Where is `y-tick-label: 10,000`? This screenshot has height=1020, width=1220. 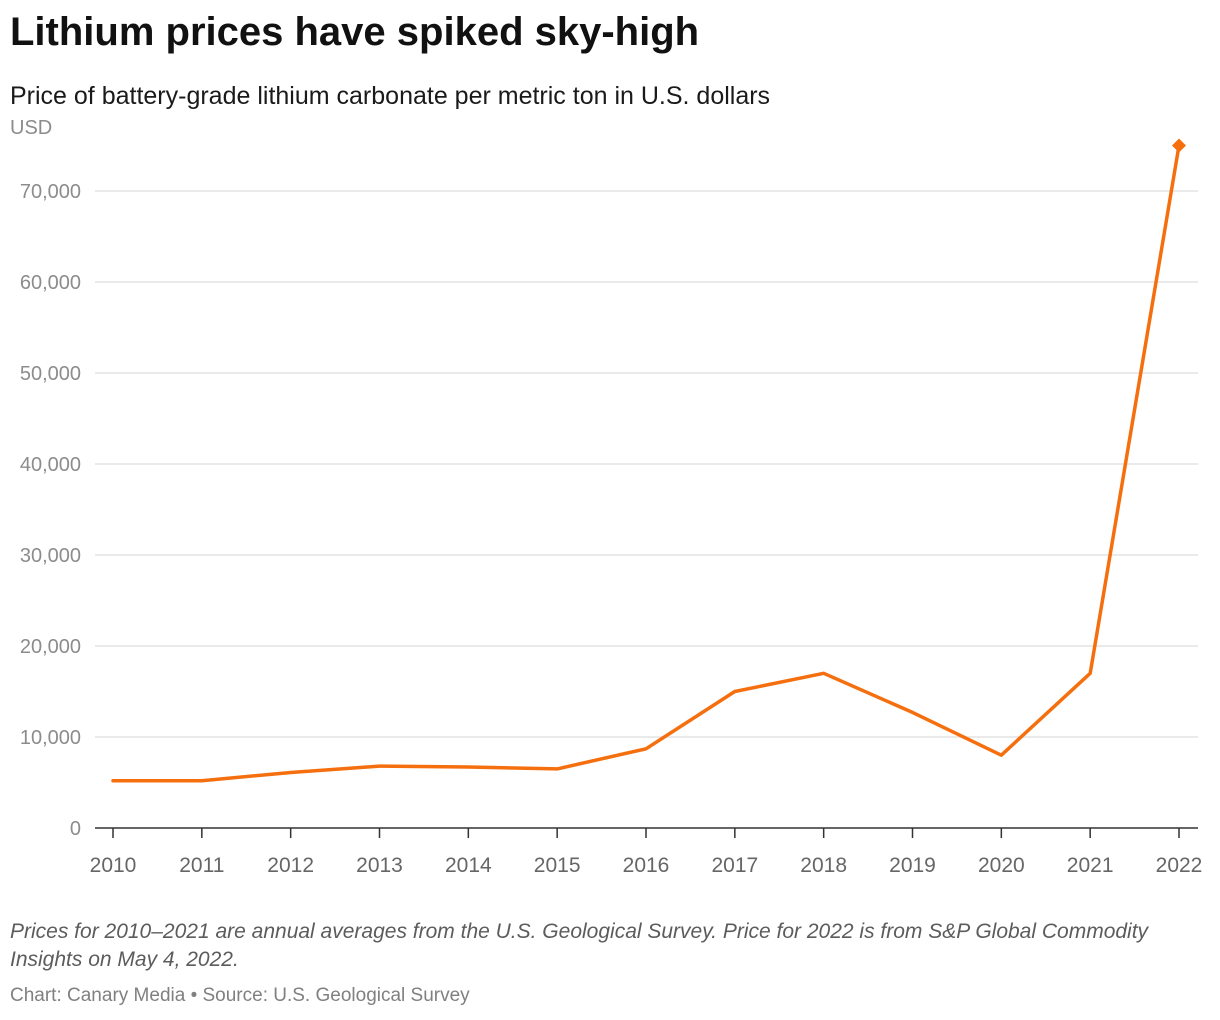 y-tick-label: 10,000 is located at coordinates (50, 738).